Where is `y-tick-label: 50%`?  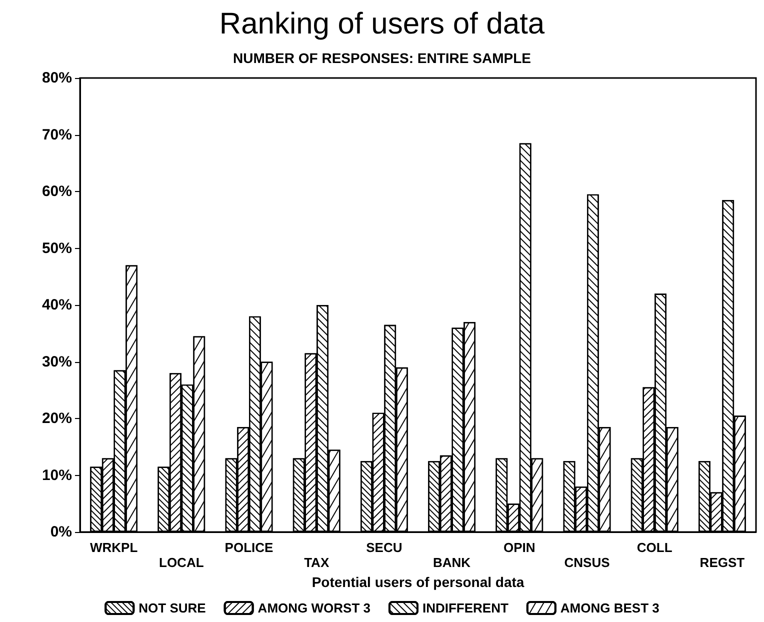 y-tick-label: 50% is located at coordinates (57, 248).